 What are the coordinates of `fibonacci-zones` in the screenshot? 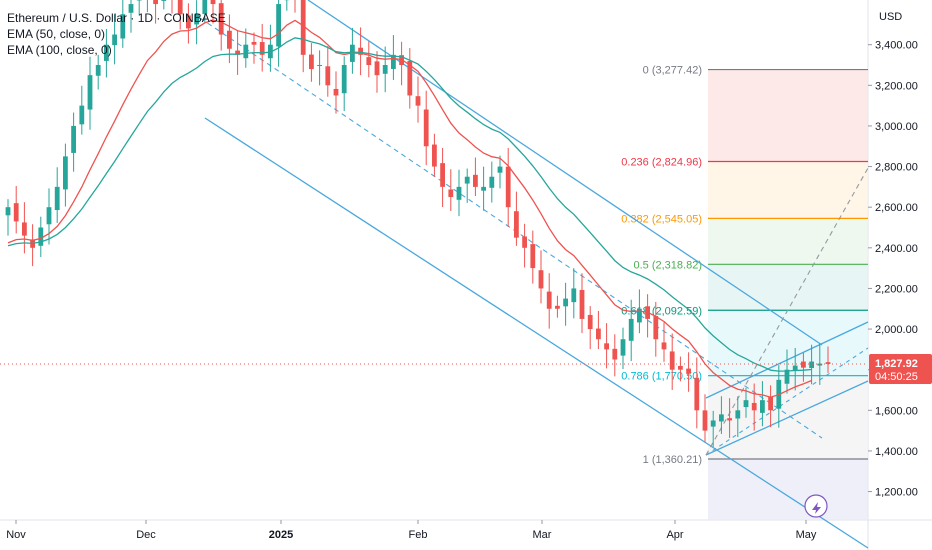 It's located at (788, 294).